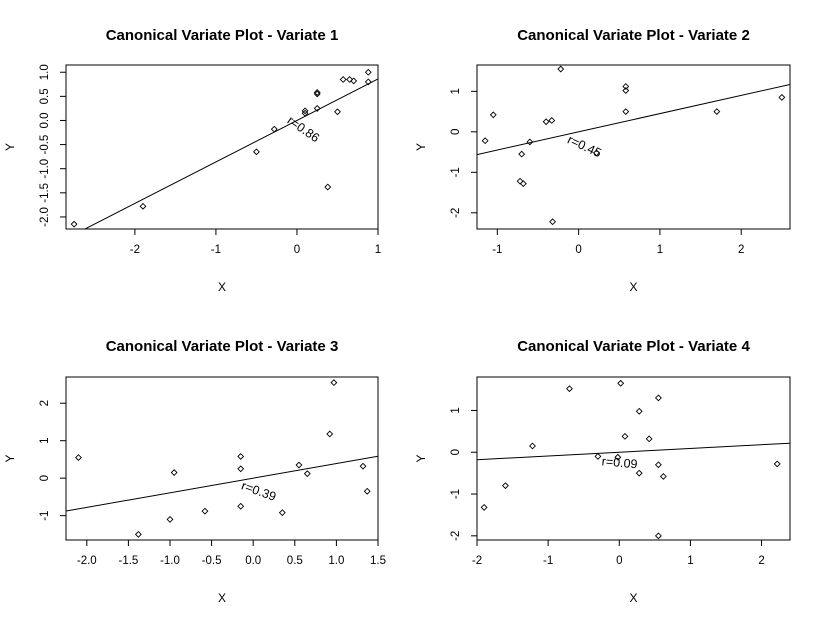 This screenshot has width=823, height=622. I want to click on chart-title: Canonical Variate Plot - Variate 2, so click(633, 35).